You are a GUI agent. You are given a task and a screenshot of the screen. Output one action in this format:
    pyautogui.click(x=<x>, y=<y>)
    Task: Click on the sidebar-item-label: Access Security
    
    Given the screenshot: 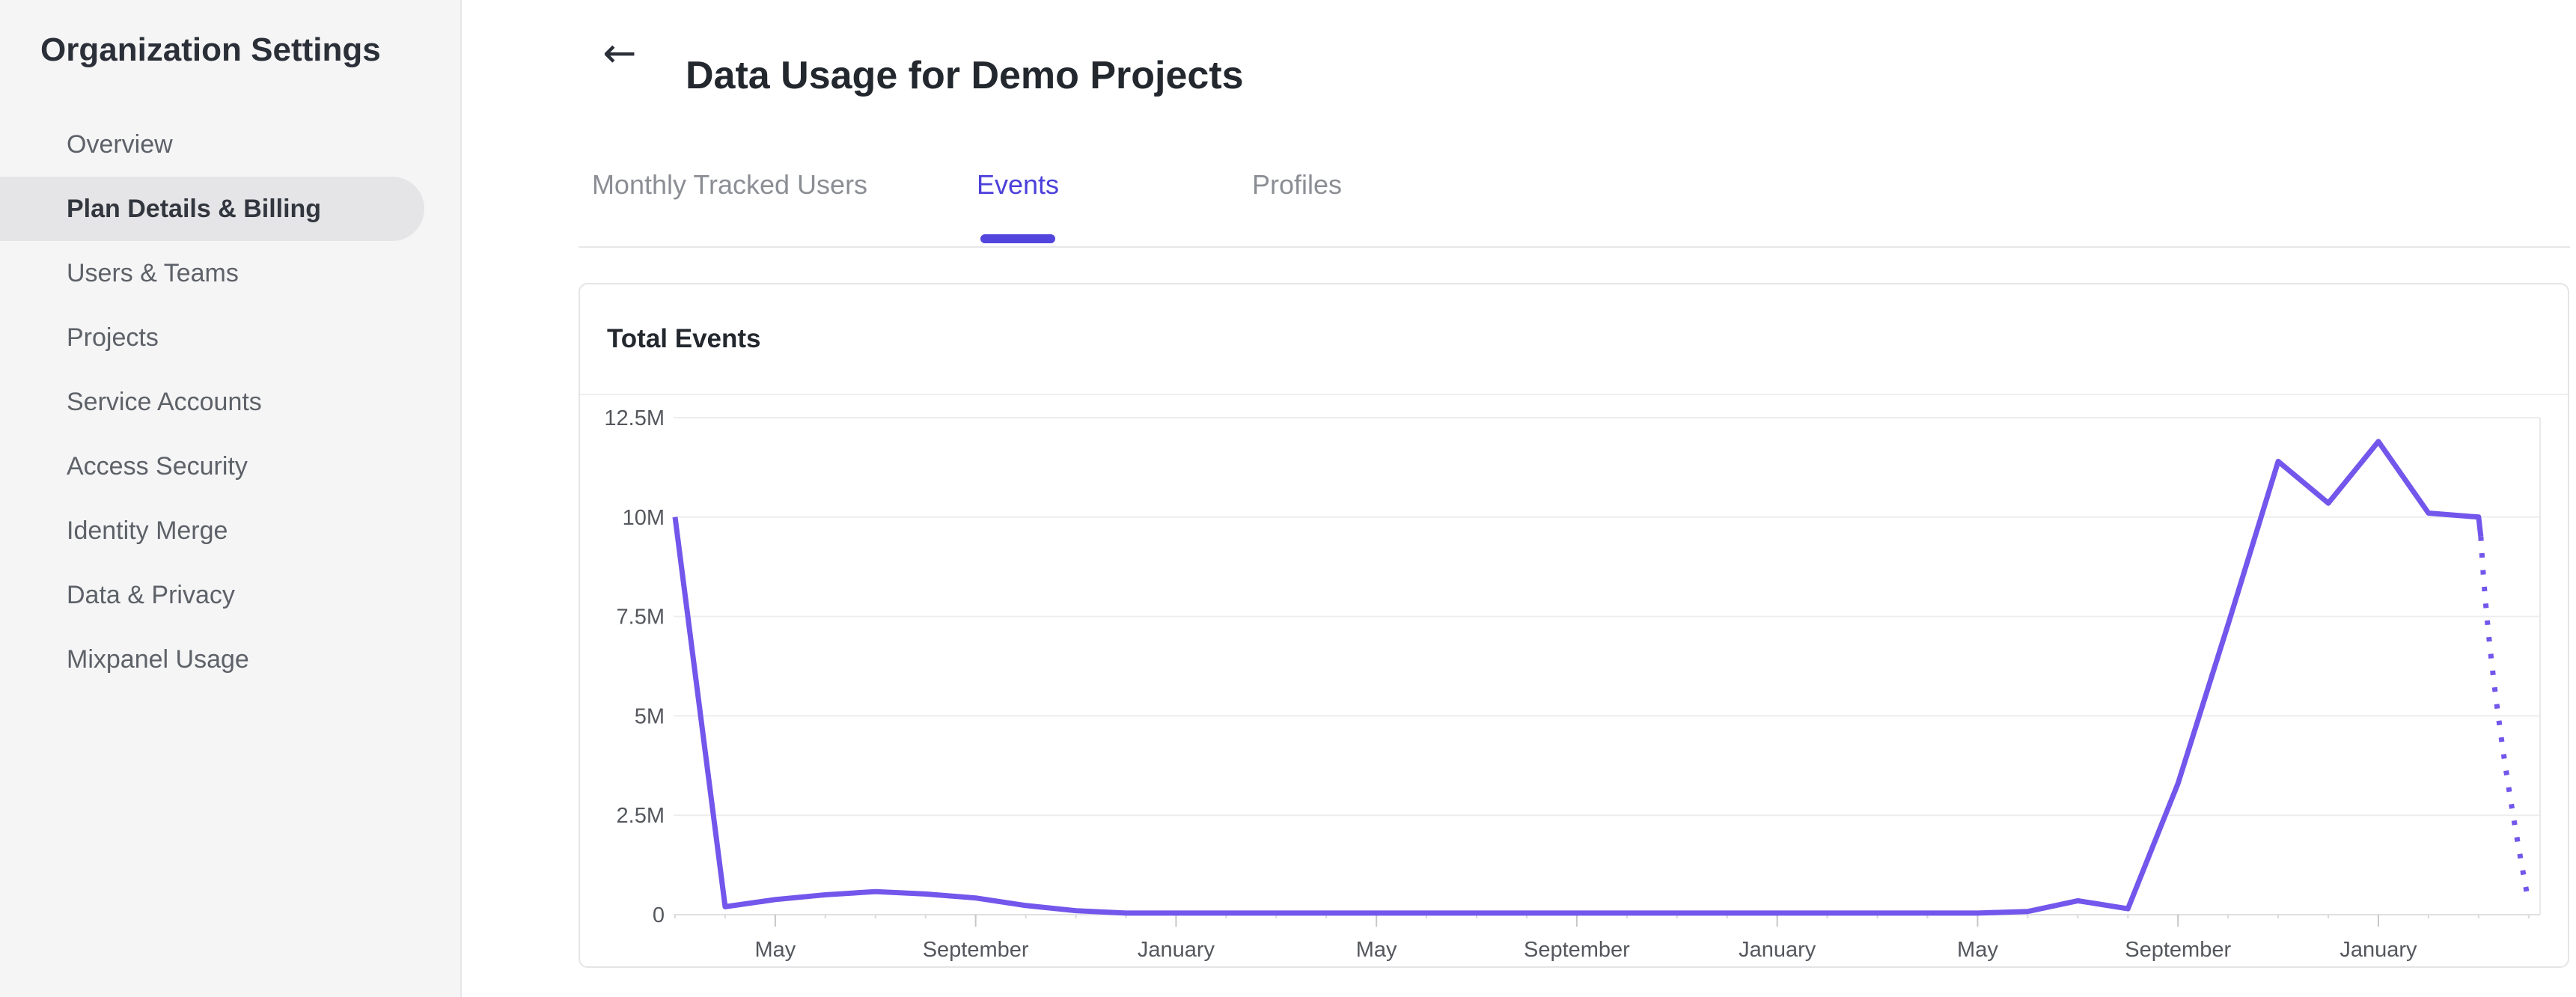 What is the action you would take?
    pyautogui.click(x=157, y=466)
    